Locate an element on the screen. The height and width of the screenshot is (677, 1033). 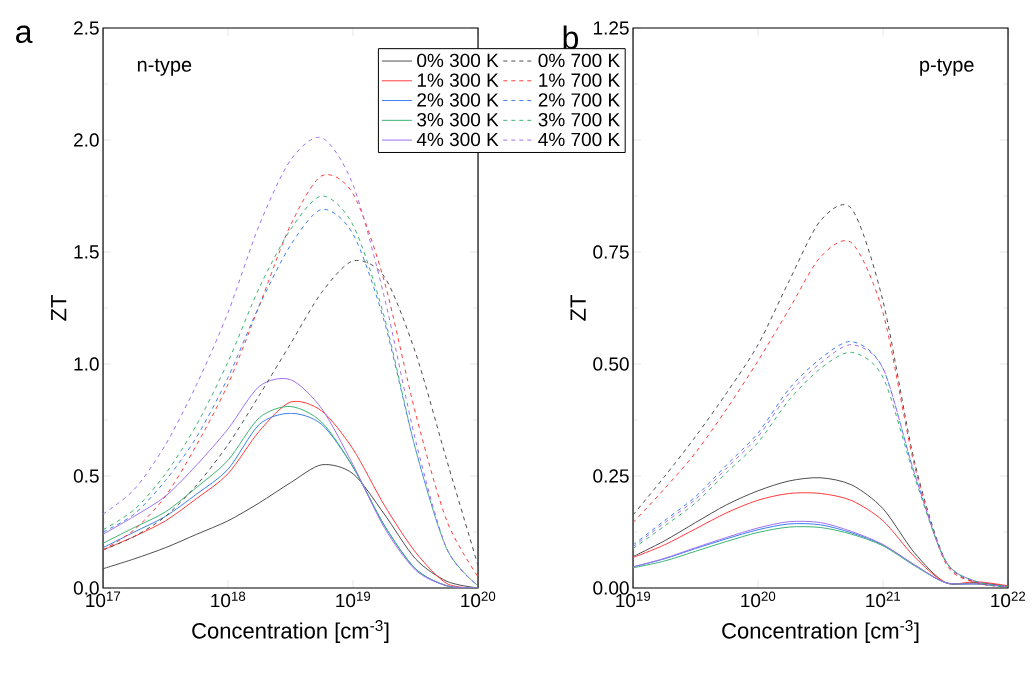
y-tick-label: 0.25 is located at coordinates (611, 476).